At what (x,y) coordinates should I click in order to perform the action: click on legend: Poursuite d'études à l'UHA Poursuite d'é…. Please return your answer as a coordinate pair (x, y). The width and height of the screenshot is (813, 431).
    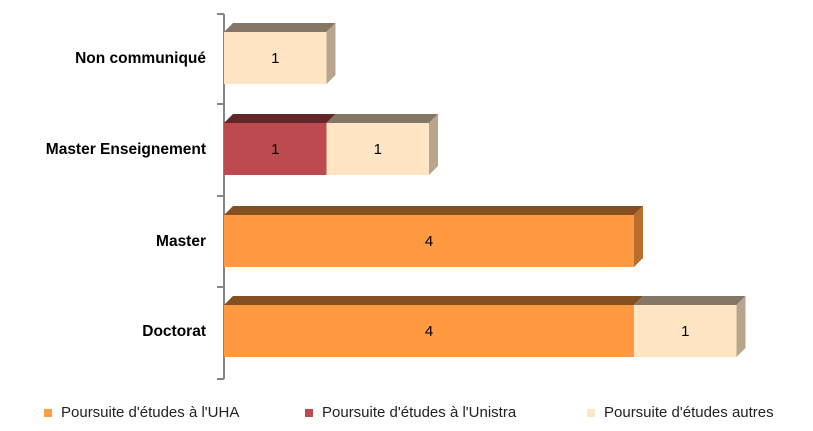
    Looking at the image, I should click on (406, 416).